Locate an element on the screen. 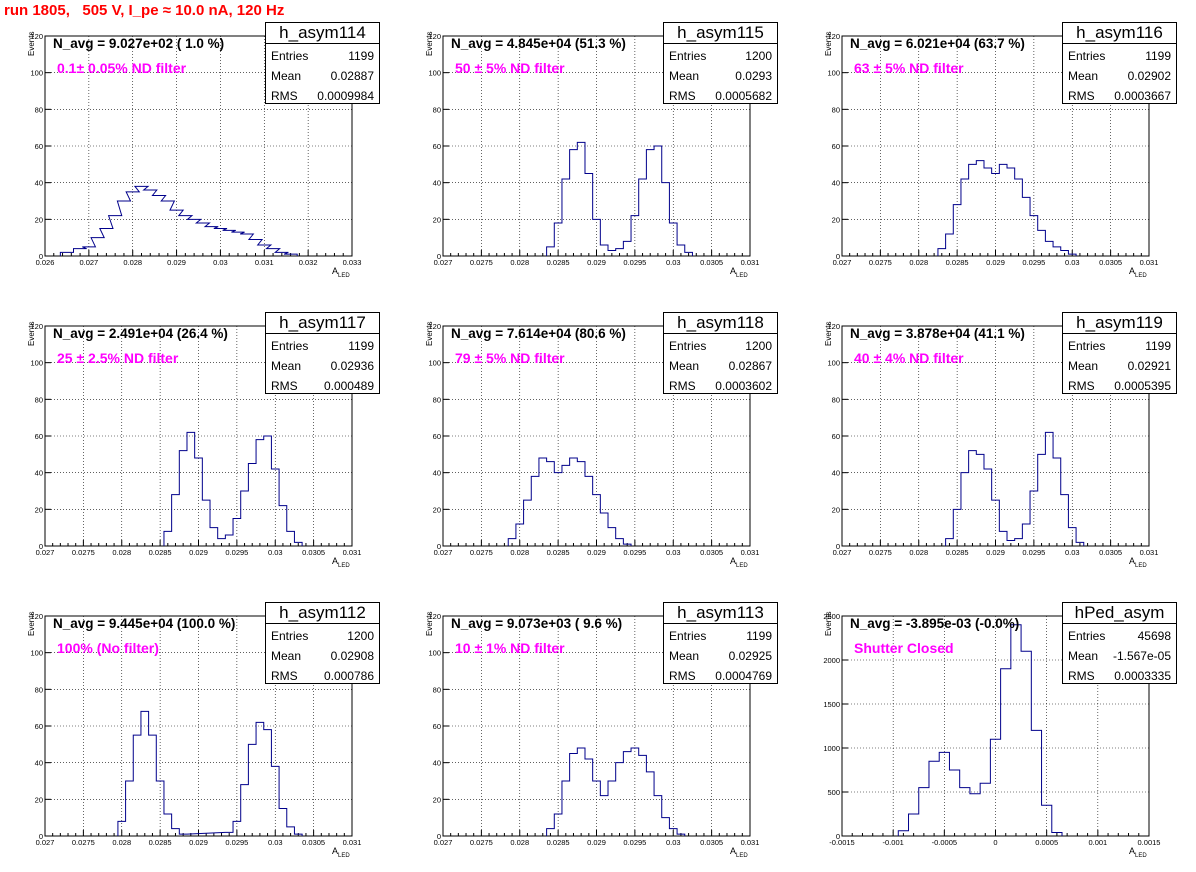  histogram-name: h_asym118 is located at coordinates (720, 323).